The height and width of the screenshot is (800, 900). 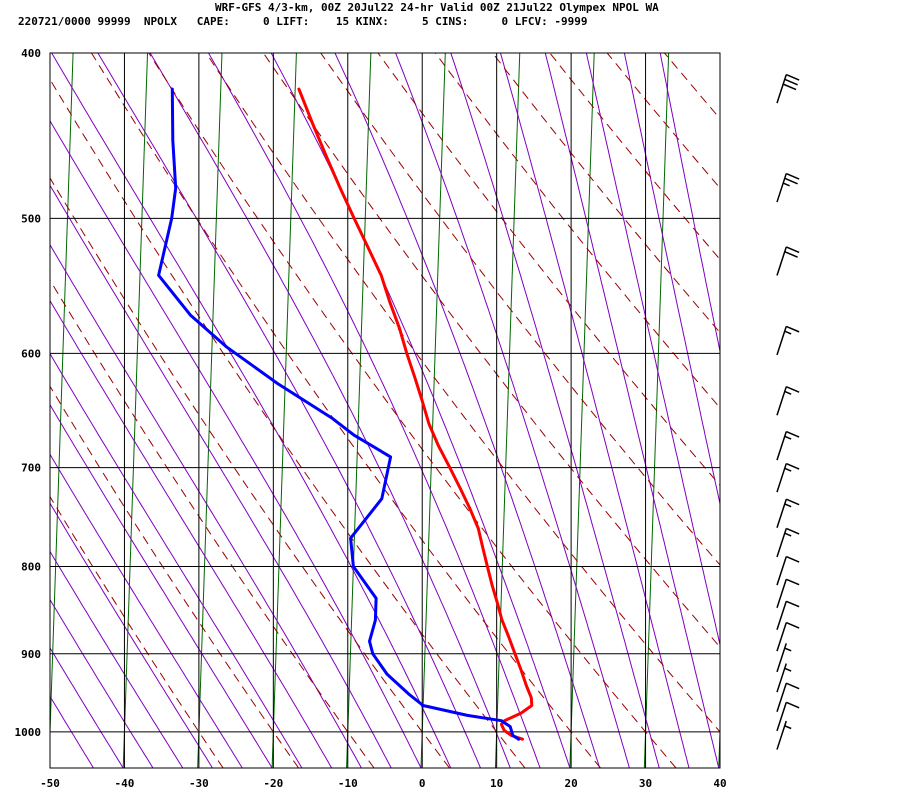 What do you see at coordinates (496, 783) in the screenshot?
I see `x-tick-label: 10` at bounding box center [496, 783].